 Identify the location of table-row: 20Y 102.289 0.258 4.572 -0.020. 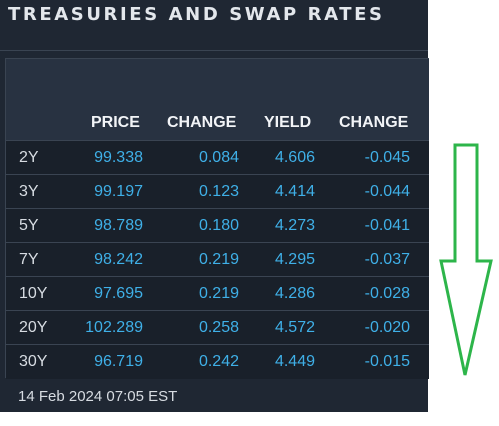
(217, 327).